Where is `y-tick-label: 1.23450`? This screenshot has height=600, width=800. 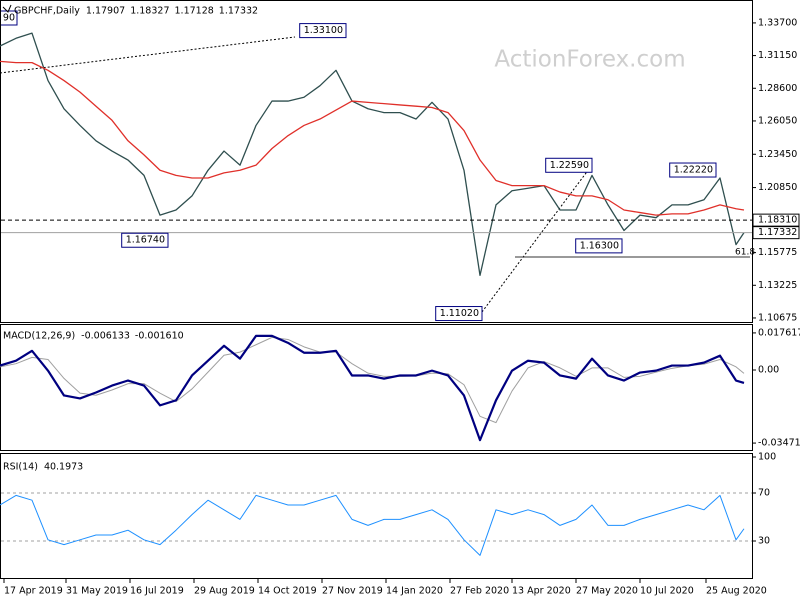
y-tick-label: 1.23450 is located at coordinates (777, 154).